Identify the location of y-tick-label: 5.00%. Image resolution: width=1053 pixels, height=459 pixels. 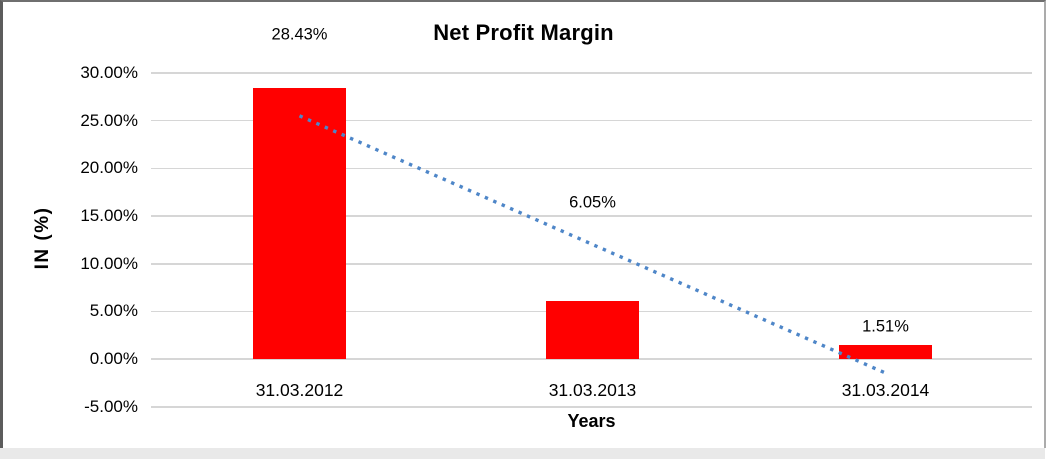
(113, 311).